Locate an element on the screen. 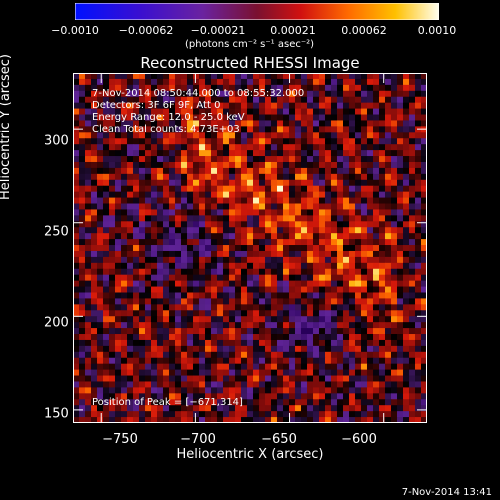 This screenshot has width=500, height=500. peak-position: Position of Peak = [−671,314] is located at coordinates (167, 402).